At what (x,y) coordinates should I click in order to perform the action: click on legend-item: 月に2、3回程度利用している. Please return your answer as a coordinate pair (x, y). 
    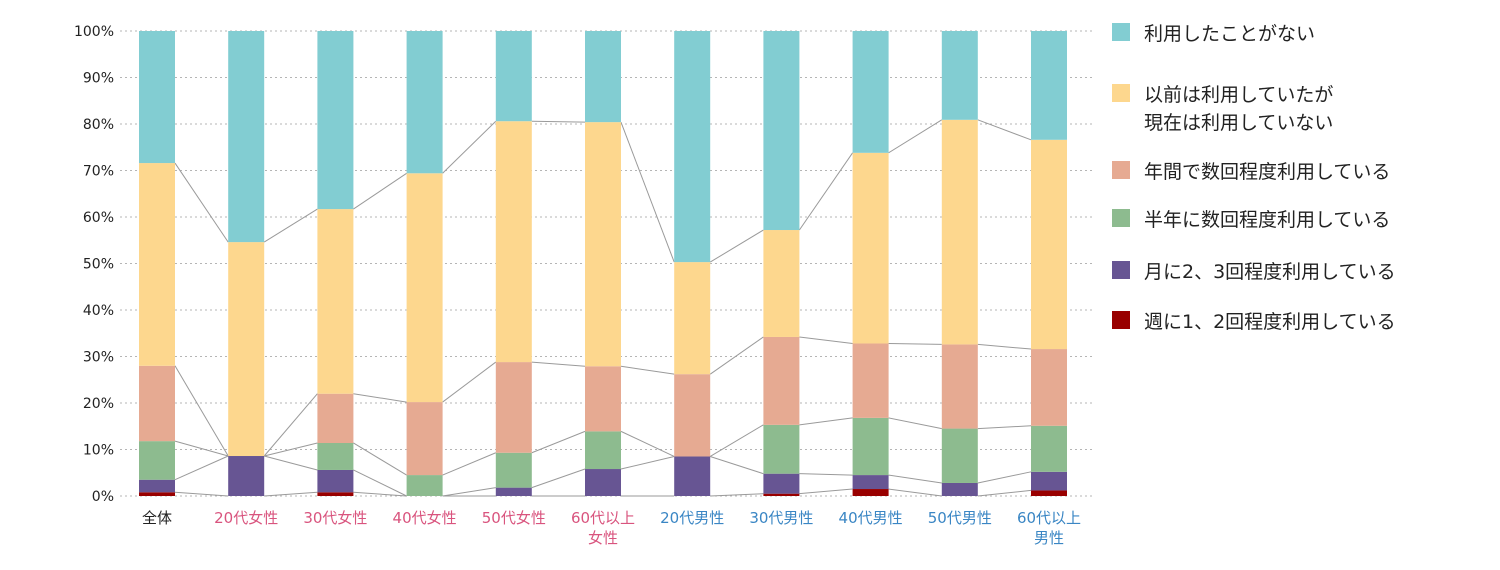
    Looking at the image, I should click on (1254, 272).